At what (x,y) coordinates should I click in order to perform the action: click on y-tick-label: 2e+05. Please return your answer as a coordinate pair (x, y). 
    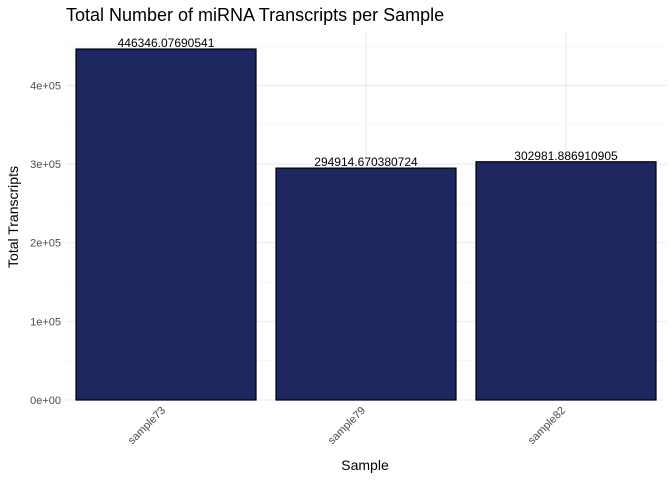
    Looking at the image, I should click on (45, 244).